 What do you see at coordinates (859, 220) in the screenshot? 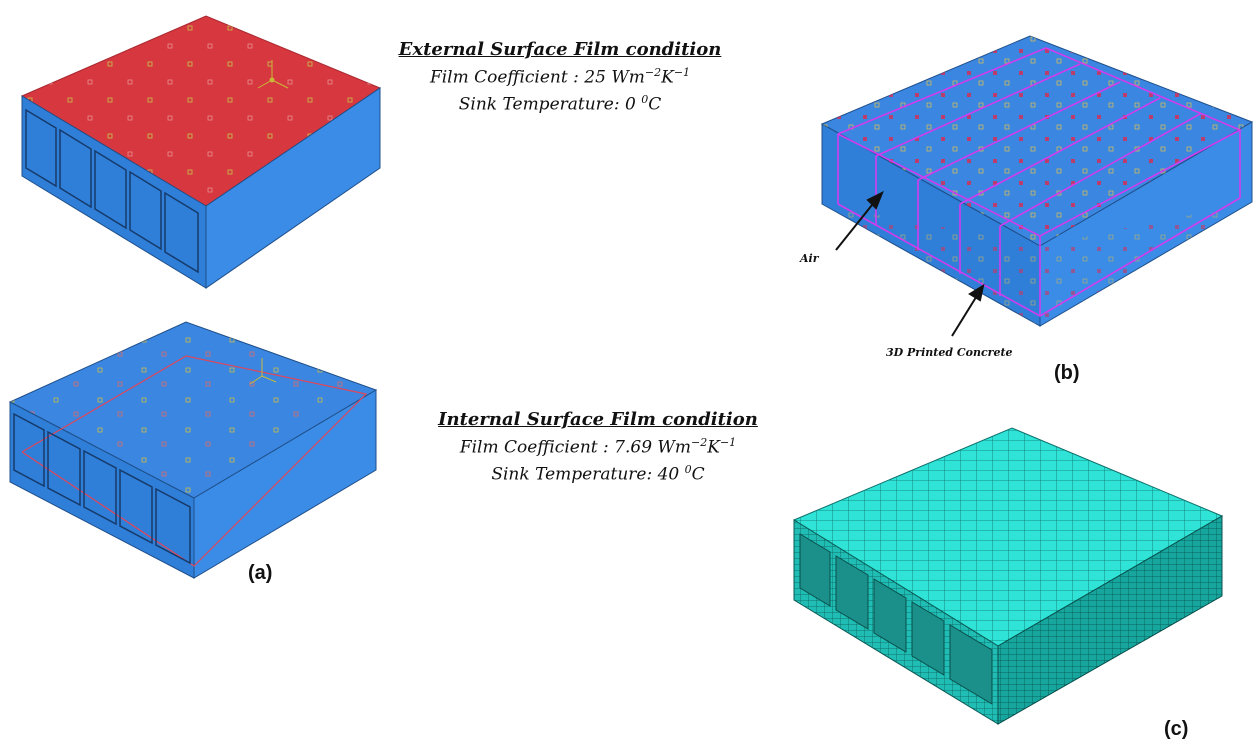
I see `arrow-air` at bounding box center [859, 220].